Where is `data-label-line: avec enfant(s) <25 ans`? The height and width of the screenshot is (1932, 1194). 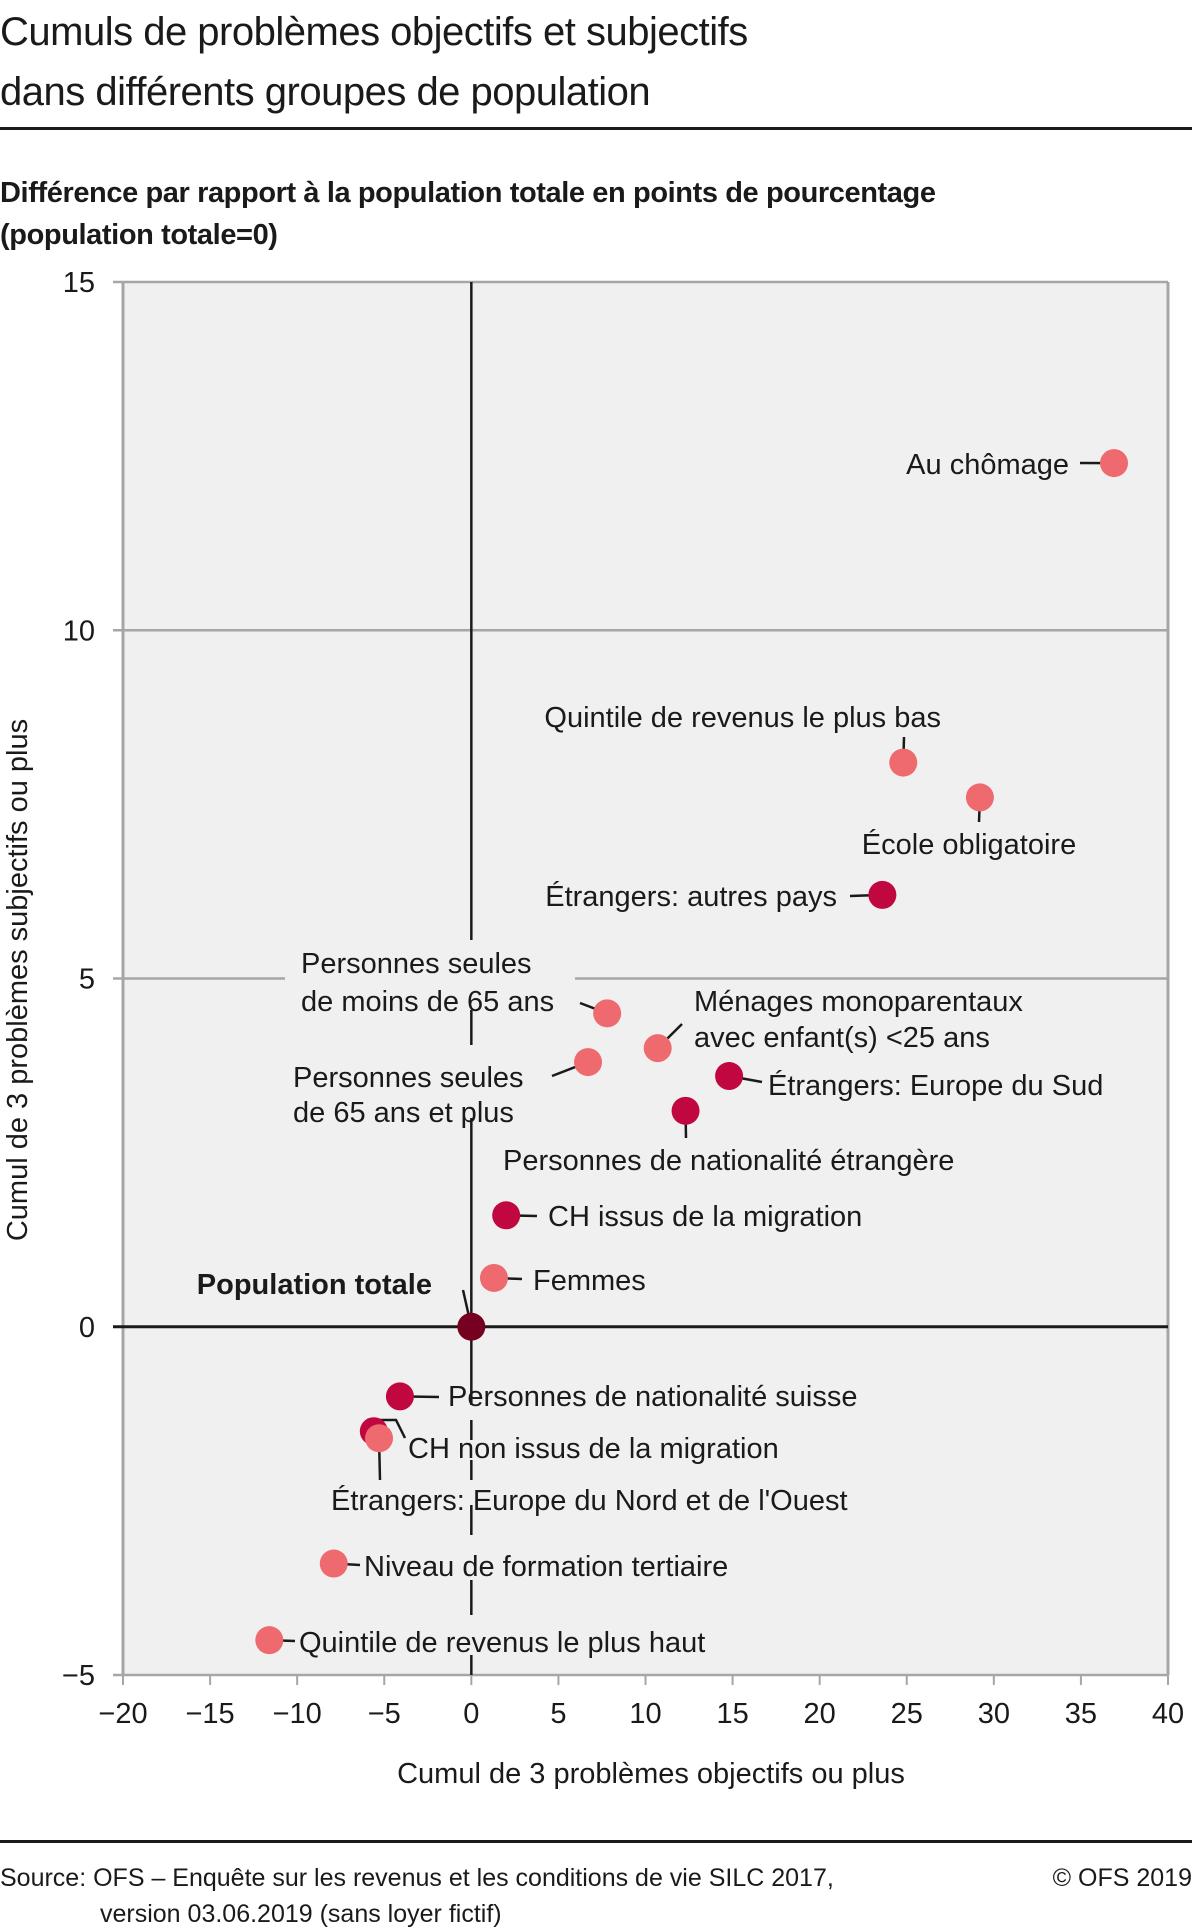
data-label-line: avec enfant(s) <25 ans is located at coordinates (842, 1038).